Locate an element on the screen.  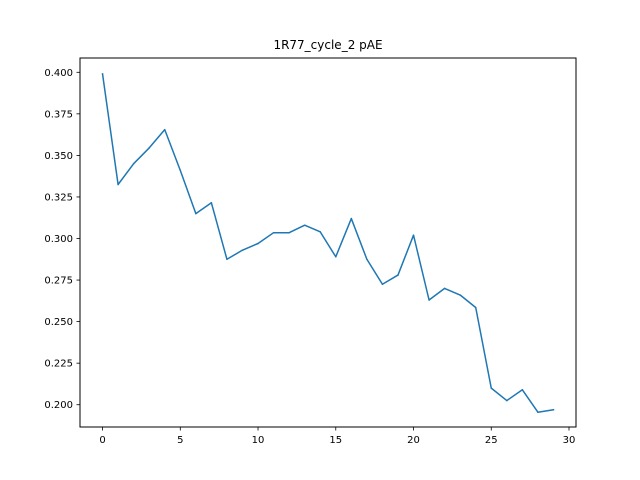
x-tick-label: 15 is located at coordinates (335, 440).